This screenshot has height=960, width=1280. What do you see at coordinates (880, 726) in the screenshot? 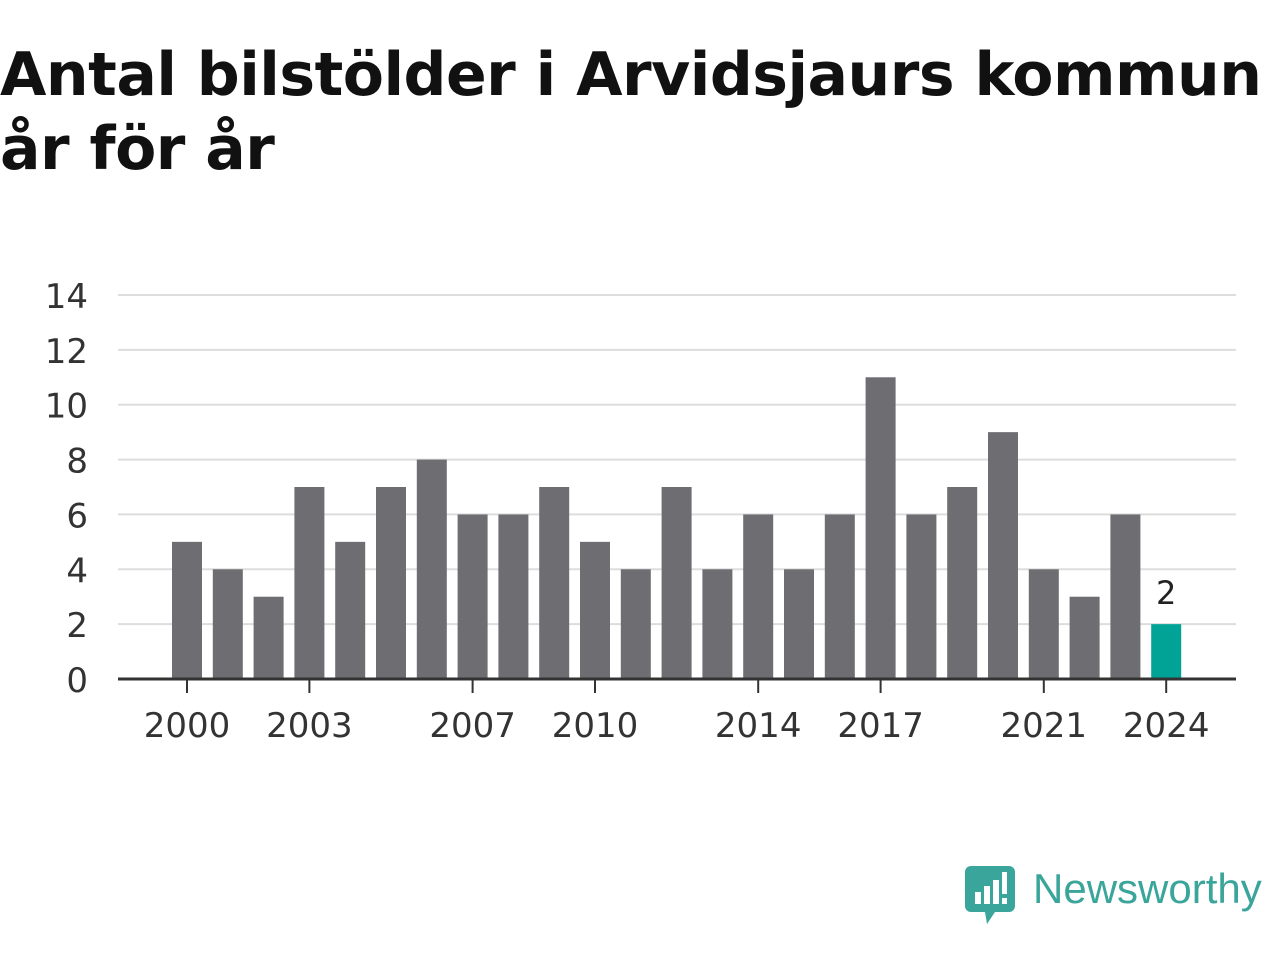
I see `x-tick-label: 2017` at bounding box center [880, 726].